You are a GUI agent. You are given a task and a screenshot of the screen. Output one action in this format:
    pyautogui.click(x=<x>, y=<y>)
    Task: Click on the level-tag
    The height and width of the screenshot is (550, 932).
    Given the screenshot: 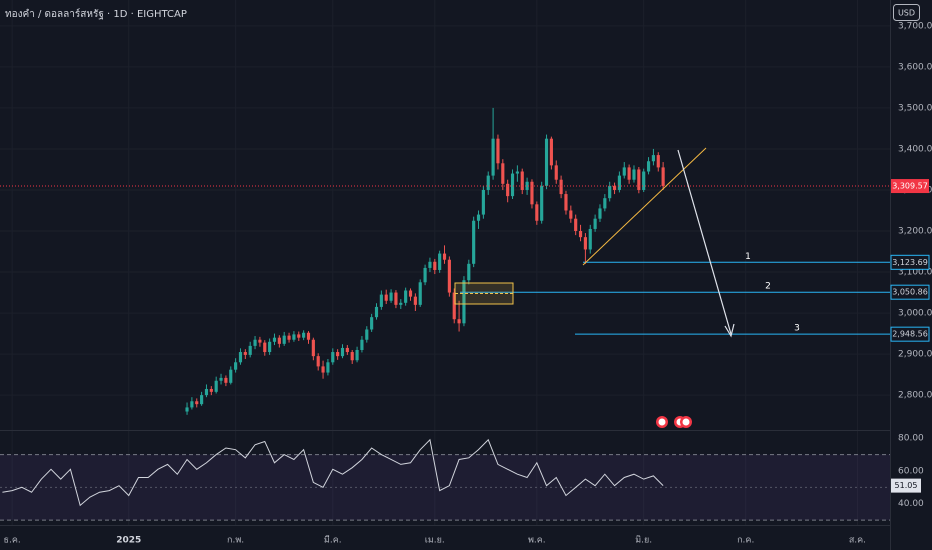 What is the action you would take?
    pyautogui.click(x=910, y=334)
    